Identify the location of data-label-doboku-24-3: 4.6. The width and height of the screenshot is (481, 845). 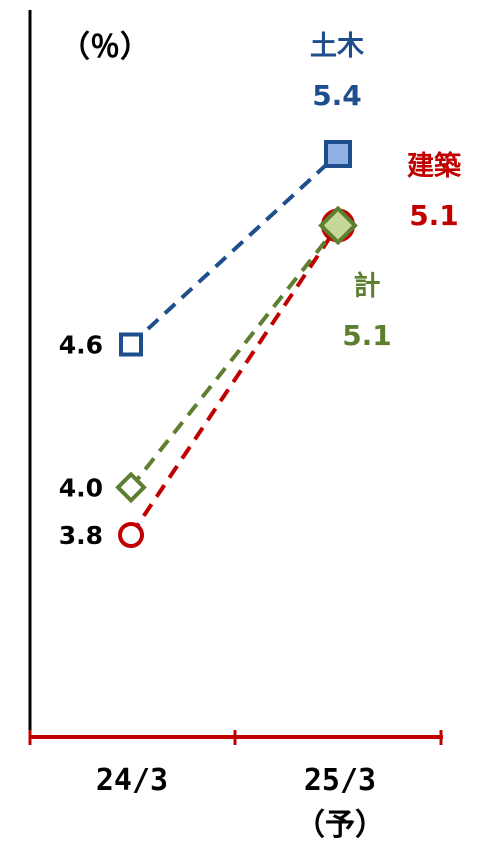
(81, 345).